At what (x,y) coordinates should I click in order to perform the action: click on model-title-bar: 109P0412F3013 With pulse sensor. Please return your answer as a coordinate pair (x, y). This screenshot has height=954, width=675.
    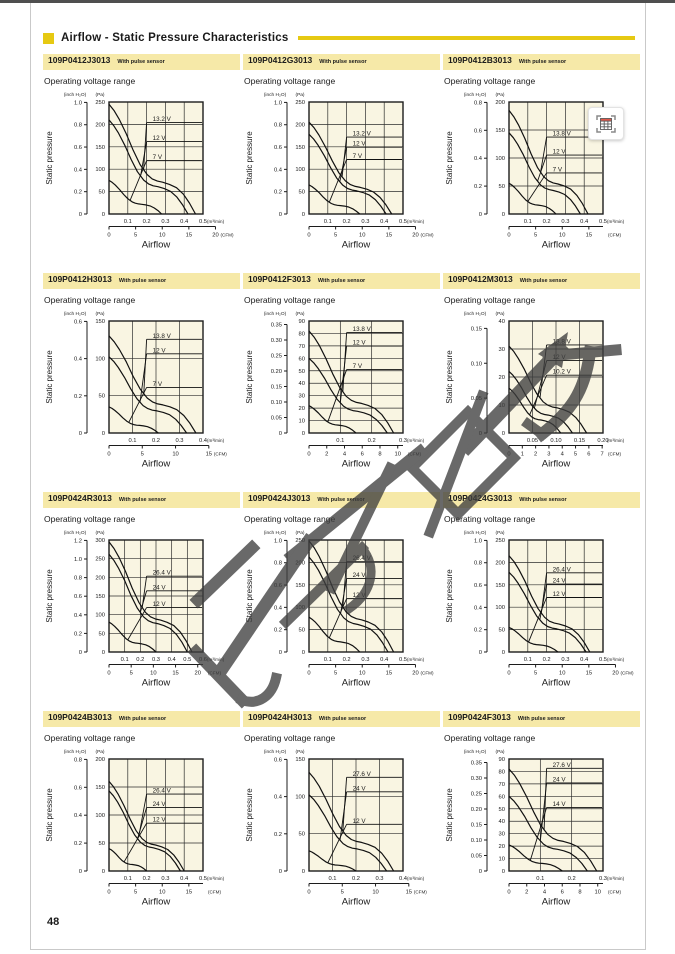
    Looking at the image, I should click on (341, 281).